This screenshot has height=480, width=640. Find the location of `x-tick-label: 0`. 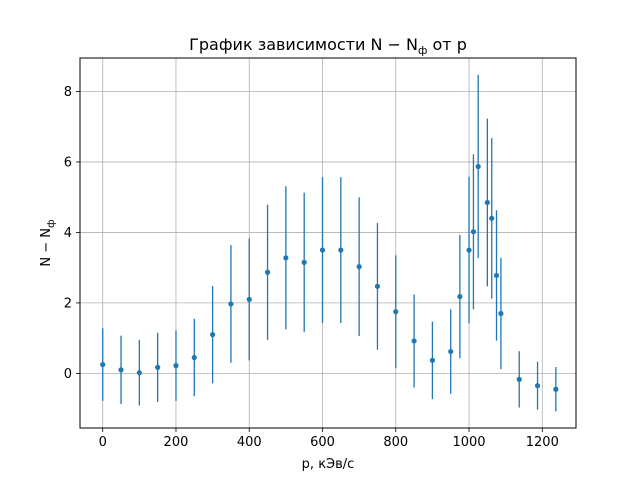

x-tick-label: 0 is located at coordinates (103, 442).